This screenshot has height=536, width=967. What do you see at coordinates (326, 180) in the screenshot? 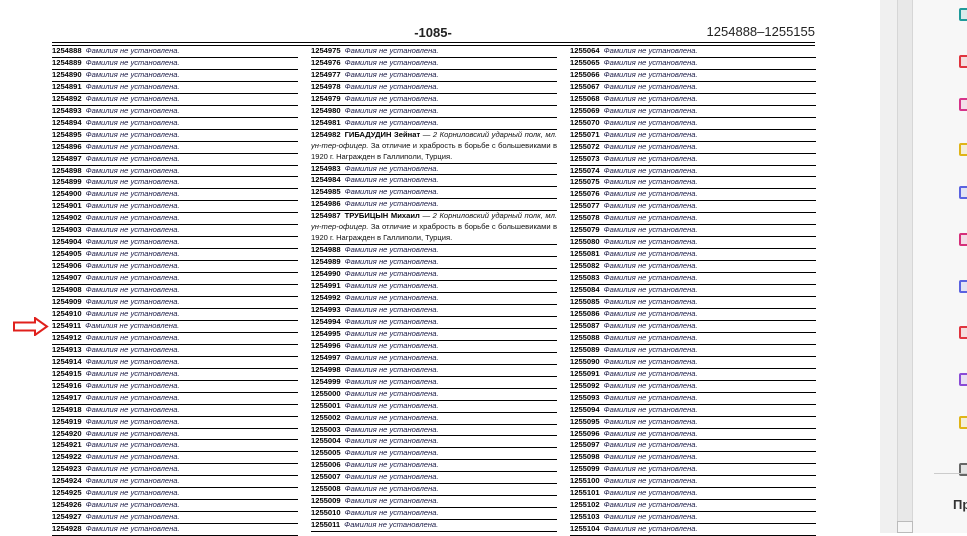
I see `entry-number: 1254984` at bounding box center [326, 180].